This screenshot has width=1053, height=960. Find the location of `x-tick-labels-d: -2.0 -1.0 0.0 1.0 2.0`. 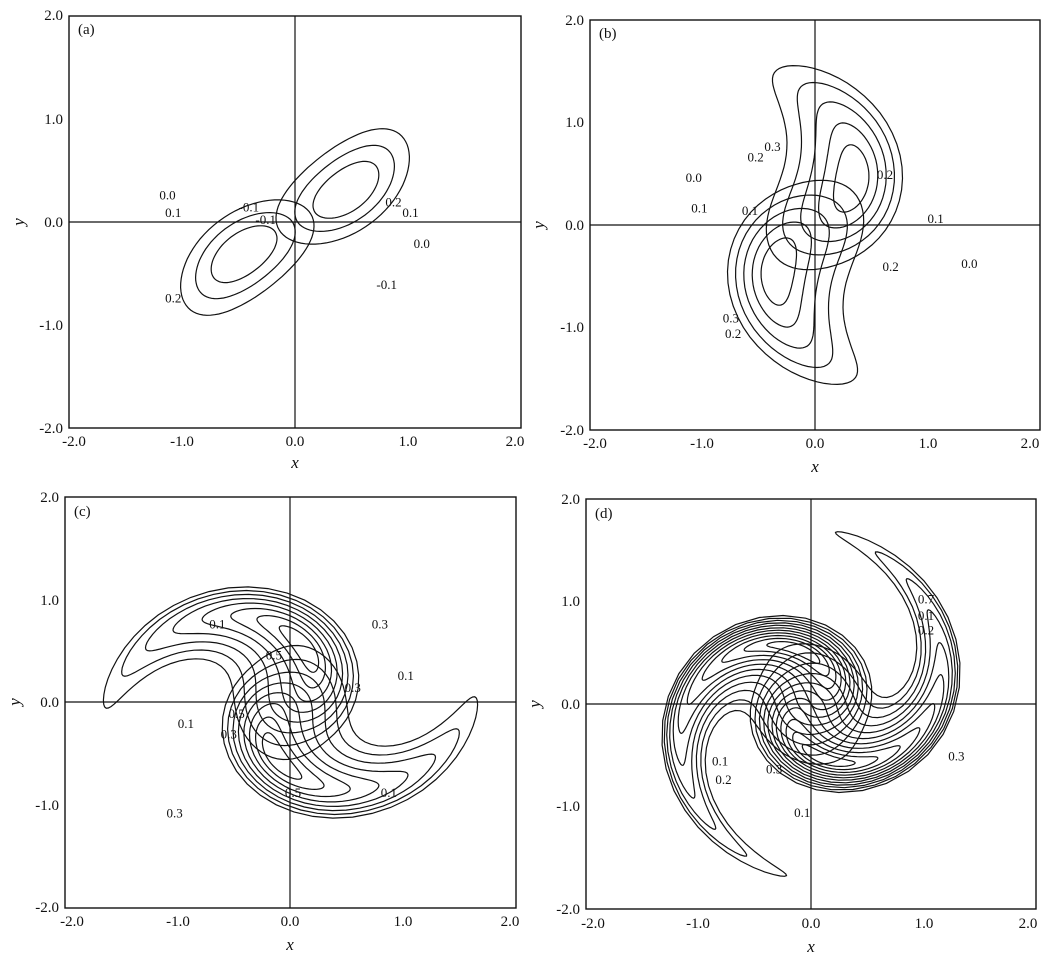

x-tick-labels-d: -2.0 -1.0 0.0 1.0 2.0 is located at coordinates (809, 924).